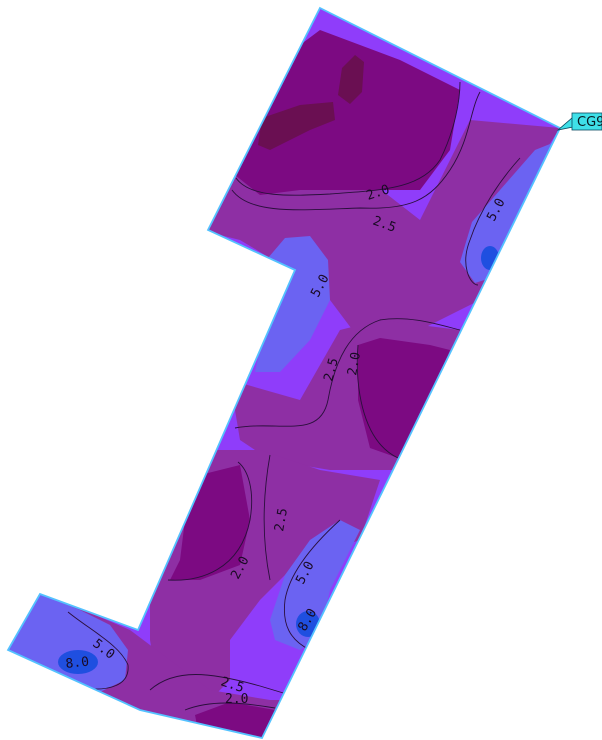 Image resolution: width=602 pixels, height=740 pixels. I want to click on band-5.0-8.0-lower, so click(315, 585).